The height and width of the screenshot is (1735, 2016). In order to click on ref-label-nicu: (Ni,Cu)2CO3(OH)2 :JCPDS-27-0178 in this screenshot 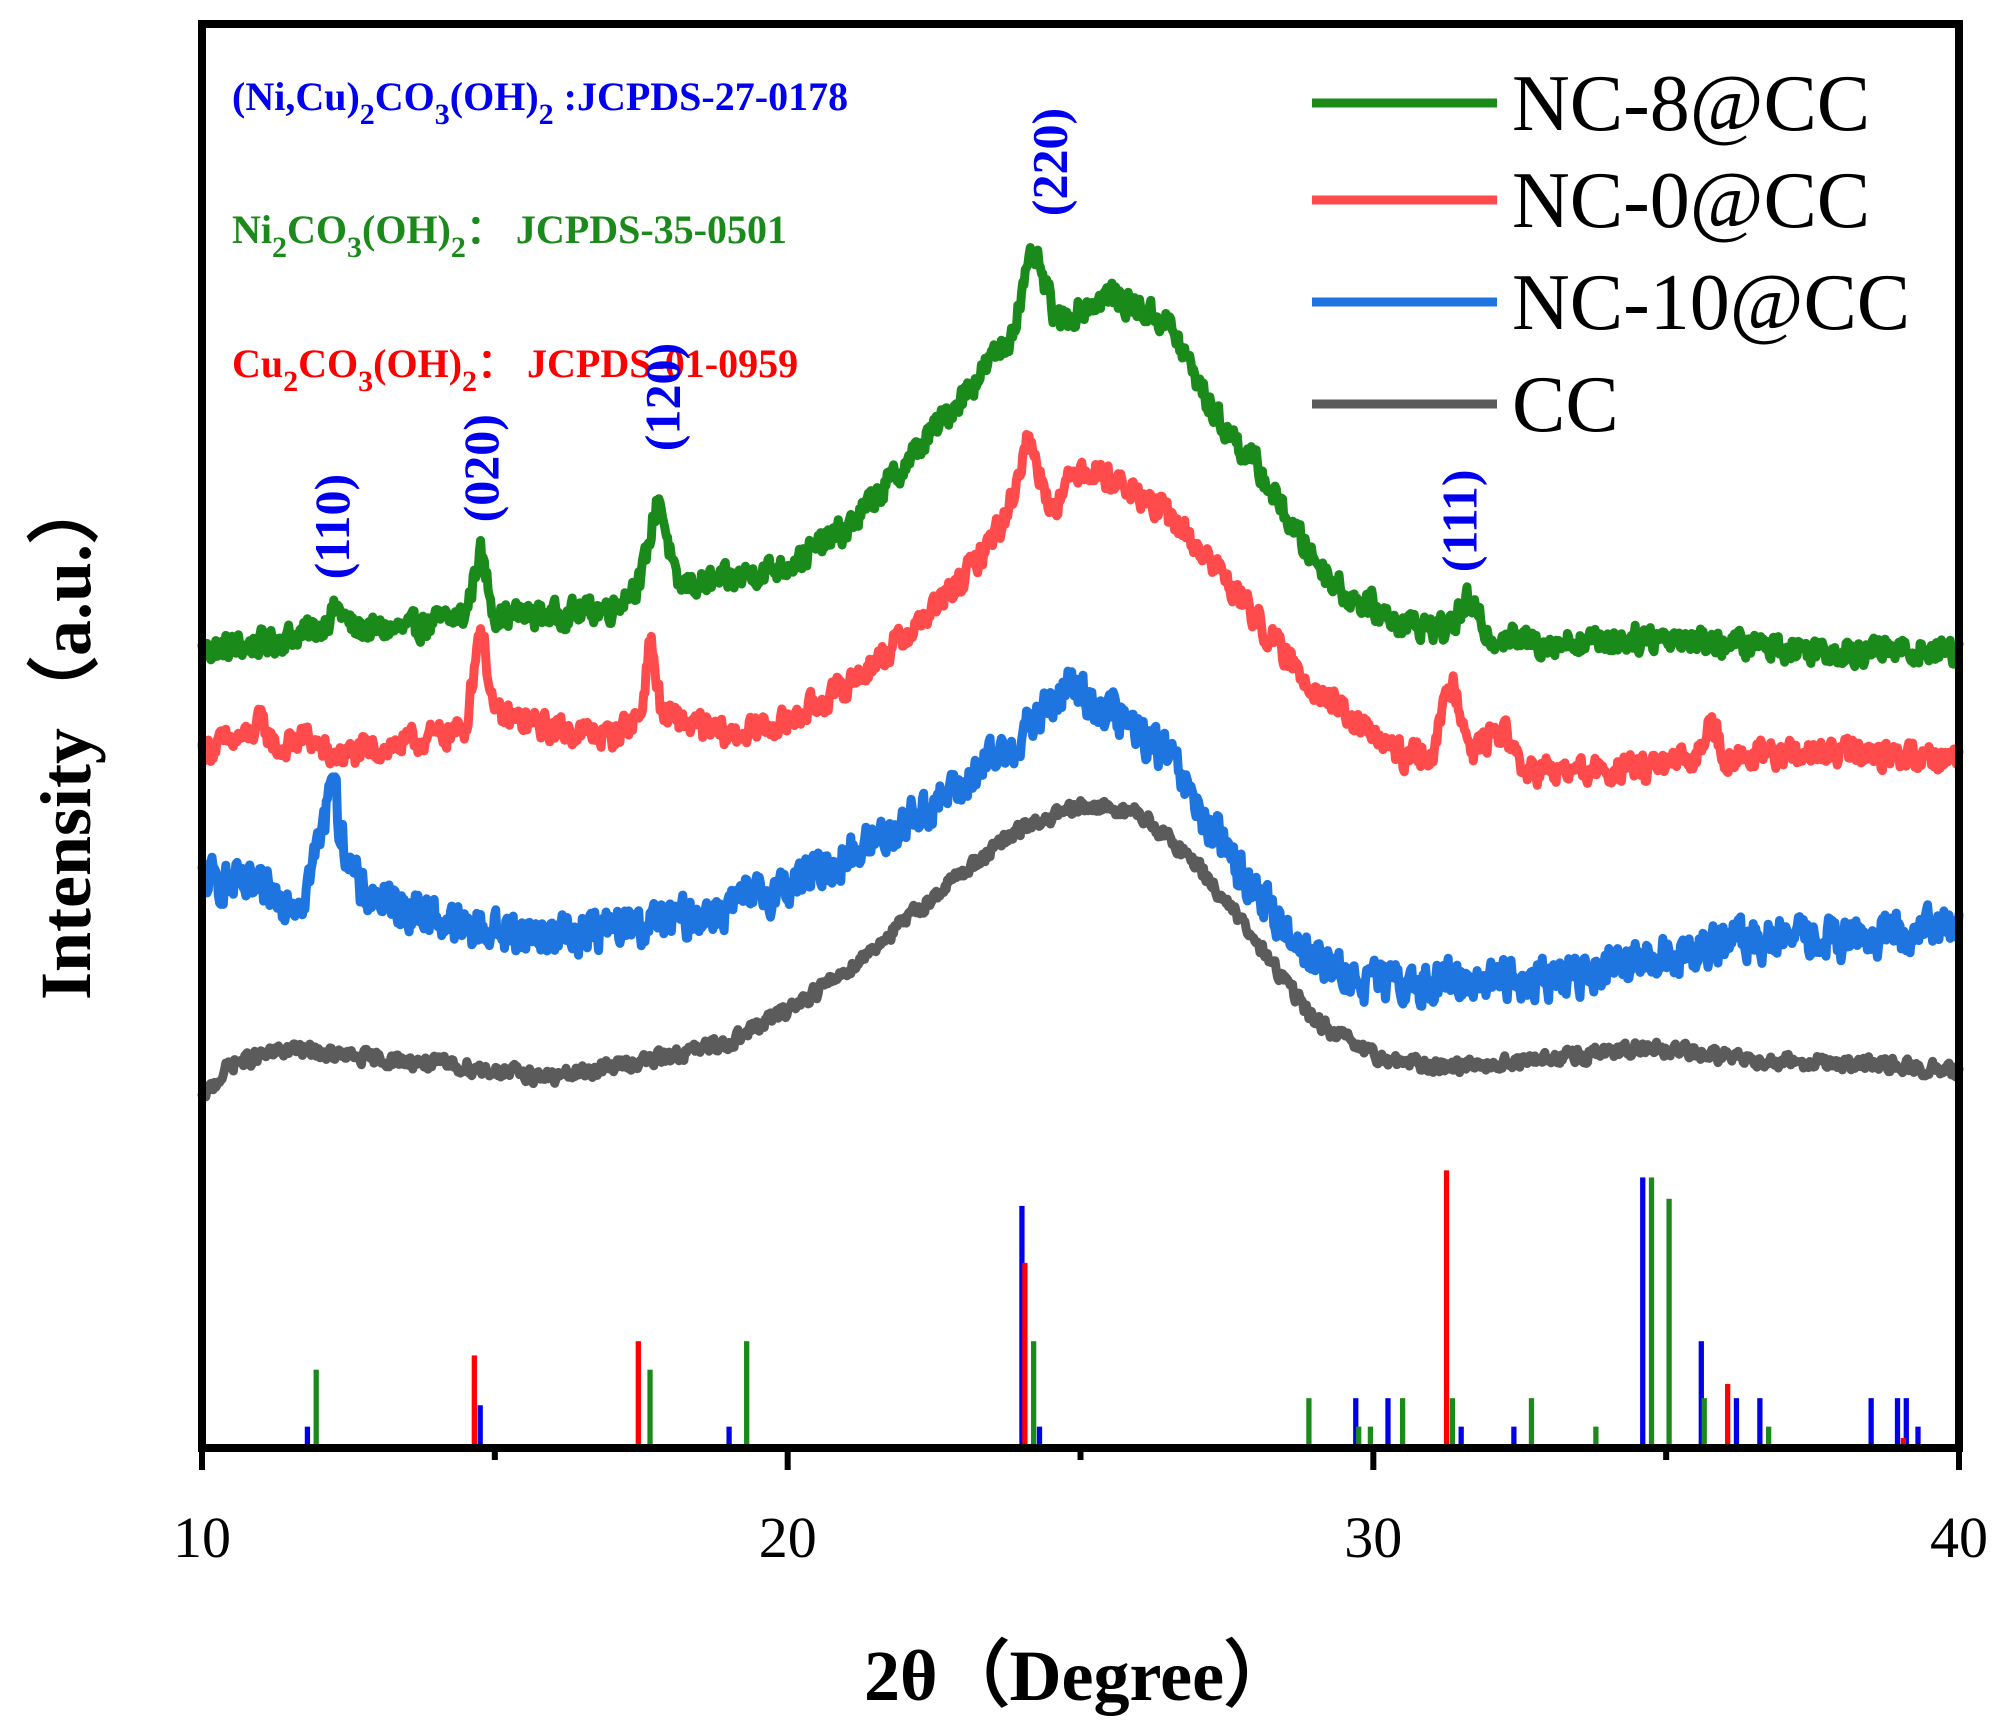, I will do `click(540, 102)`.